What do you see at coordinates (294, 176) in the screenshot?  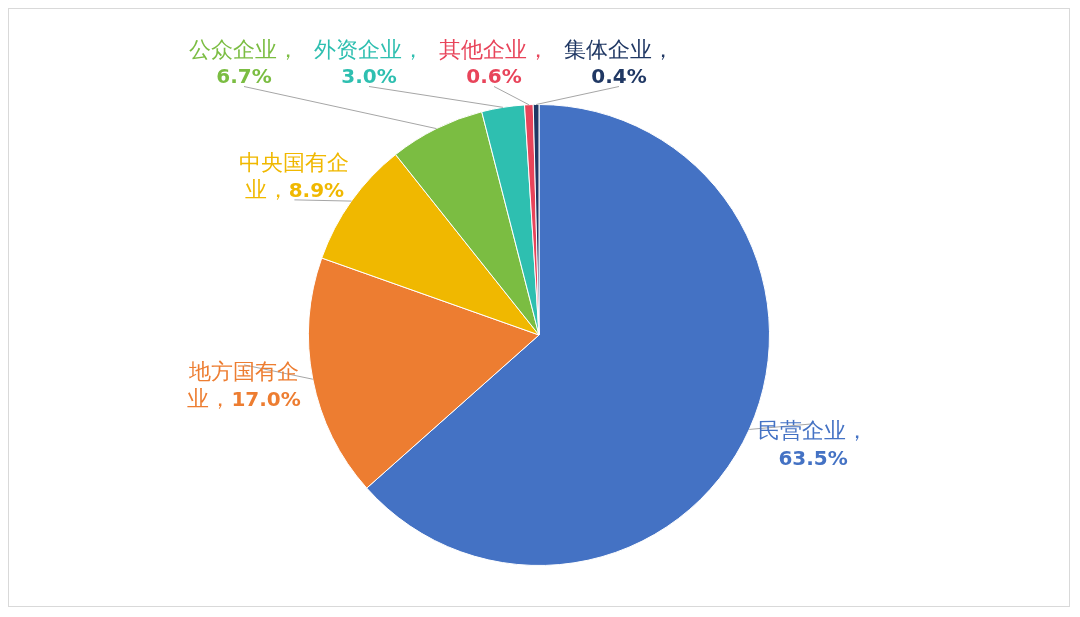 I see `slice-label: 中央国有企业，8.9%` at bounding box center [294, 176].